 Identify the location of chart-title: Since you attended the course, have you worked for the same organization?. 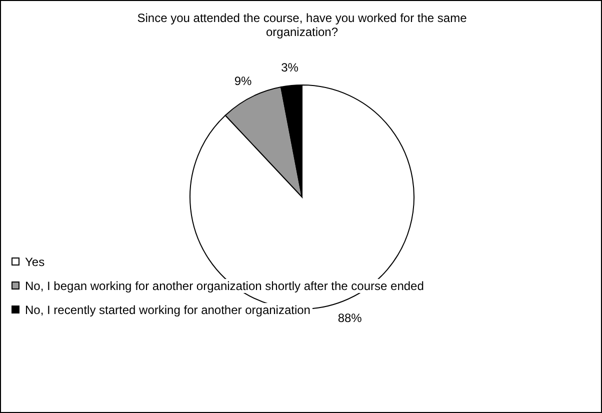
(302, 25).